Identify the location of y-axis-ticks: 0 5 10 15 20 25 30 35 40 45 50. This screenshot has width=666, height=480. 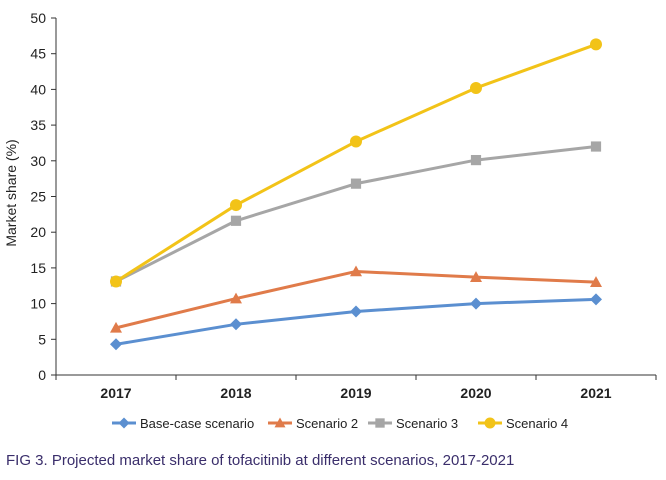
(43, 196).